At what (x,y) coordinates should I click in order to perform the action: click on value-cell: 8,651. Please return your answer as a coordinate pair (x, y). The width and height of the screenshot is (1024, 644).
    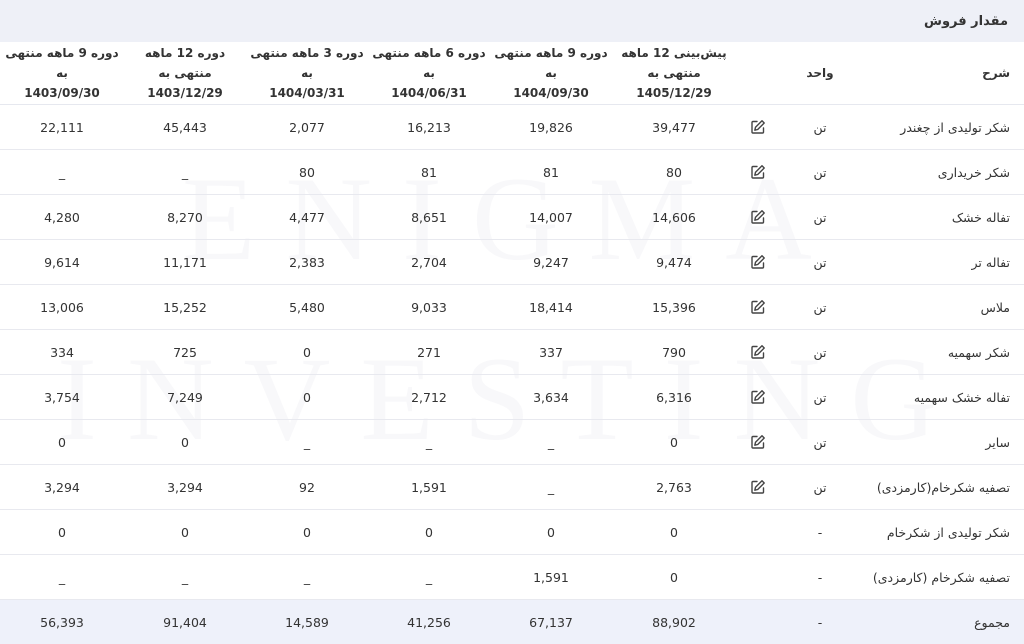
    Looking at the image, I should click on (429, 217).